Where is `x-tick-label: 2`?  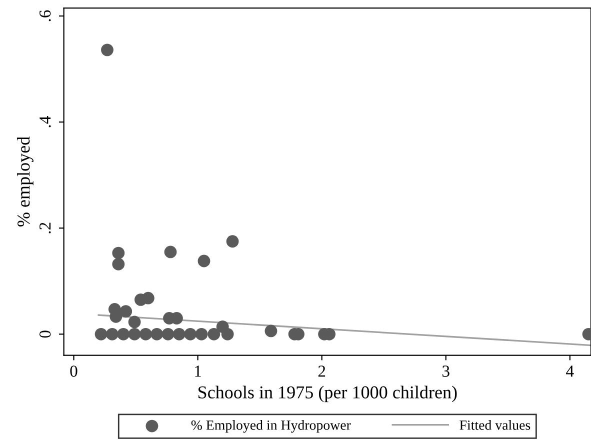 x-tick-label: 2 is located at coordinates (322, 371).